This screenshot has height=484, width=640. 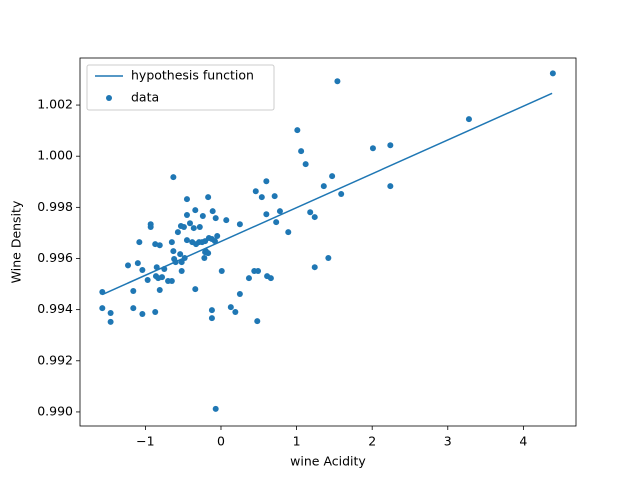 What do you see at coordinates (16, 241) in the screenshot?
I see `y-axis-label: Wine Density` at bounding box center [16, 241].